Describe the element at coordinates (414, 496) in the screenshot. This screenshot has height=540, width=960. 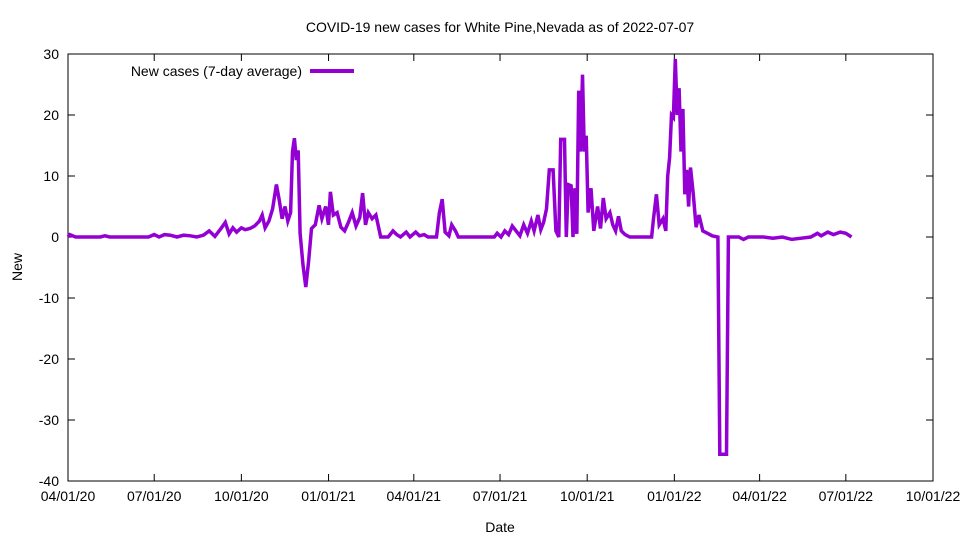
I see `x-tick-label: 04/01/21` at that location.